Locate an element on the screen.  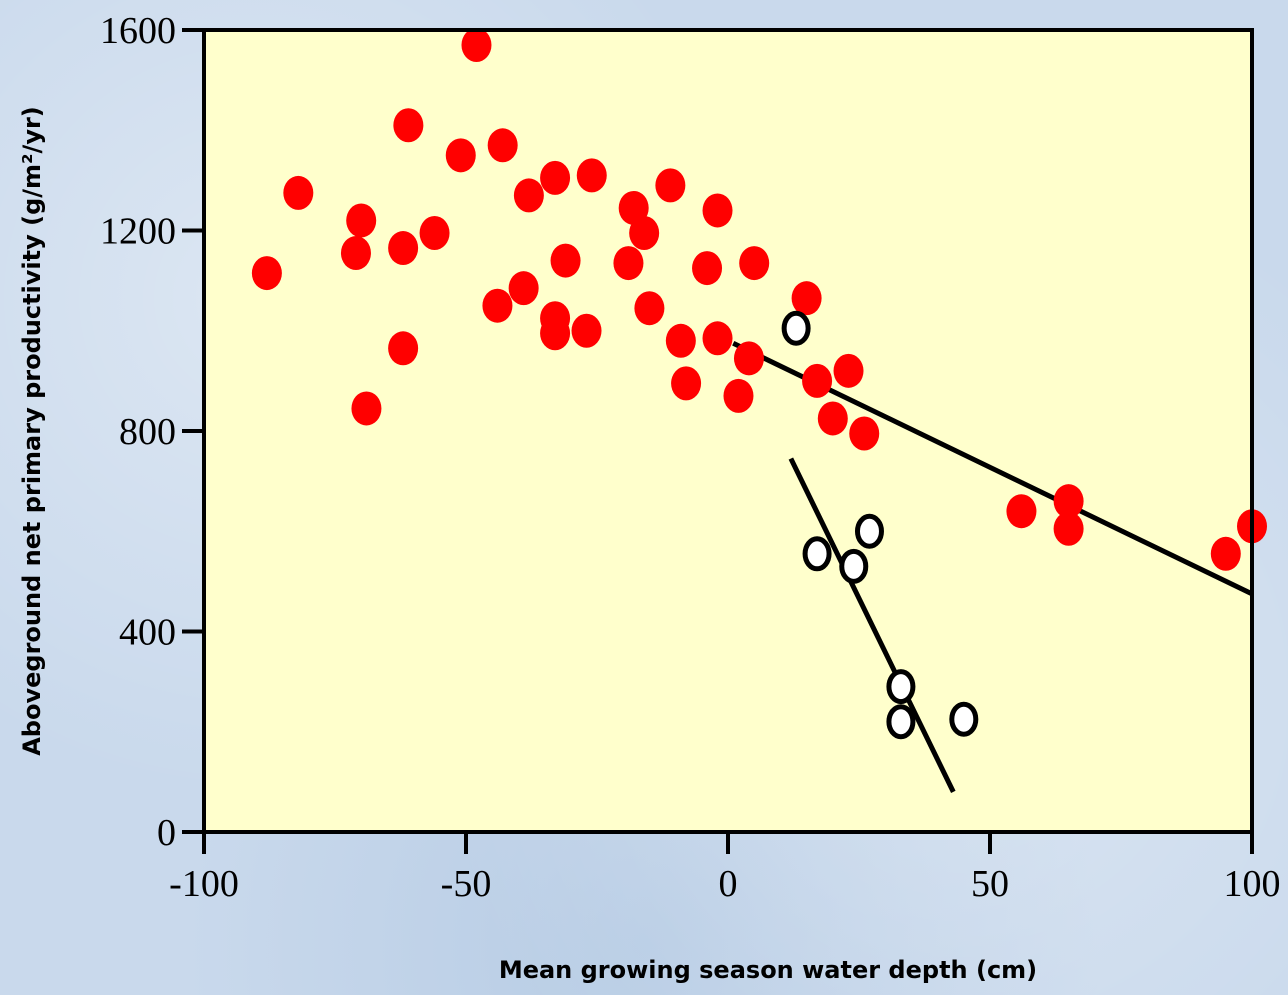
y-tick-label: 0 is located at coordinates (166, 833).